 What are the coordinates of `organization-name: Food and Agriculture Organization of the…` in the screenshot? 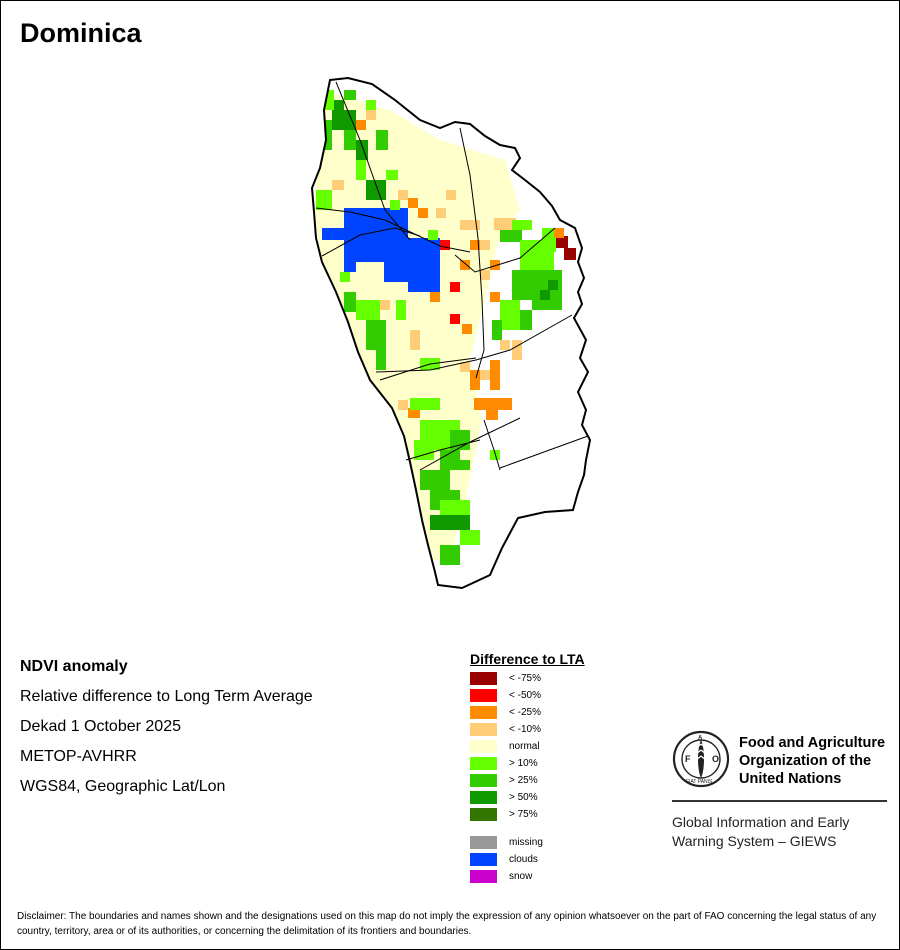 It's located at (812, 761).